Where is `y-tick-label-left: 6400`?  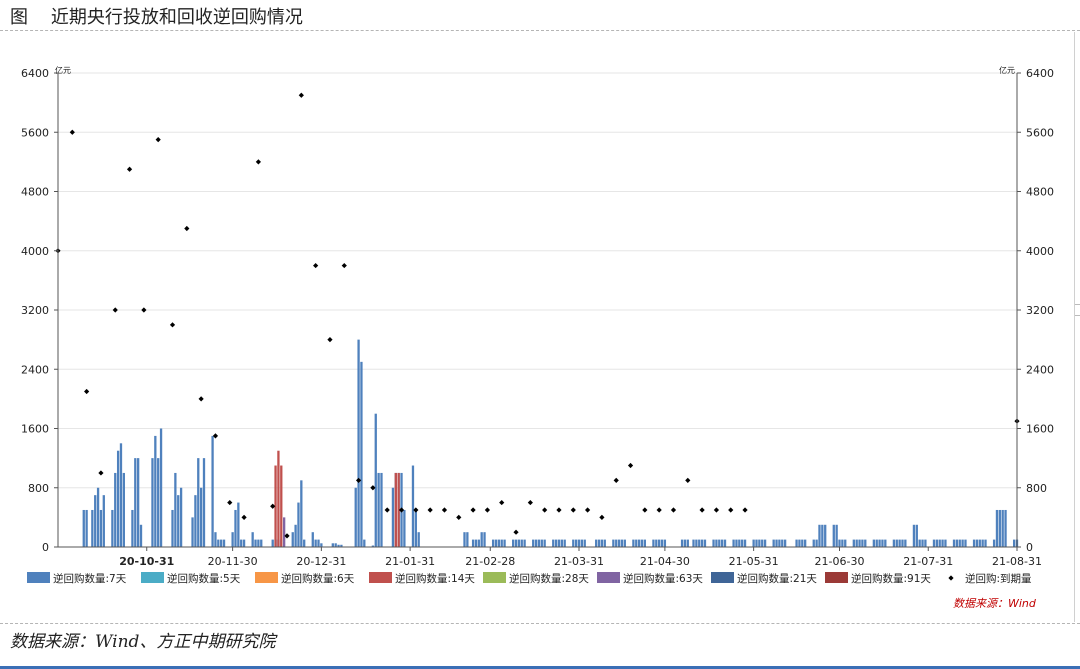 y-tick-label-left: 6400 is located at coordinates (35, 73).